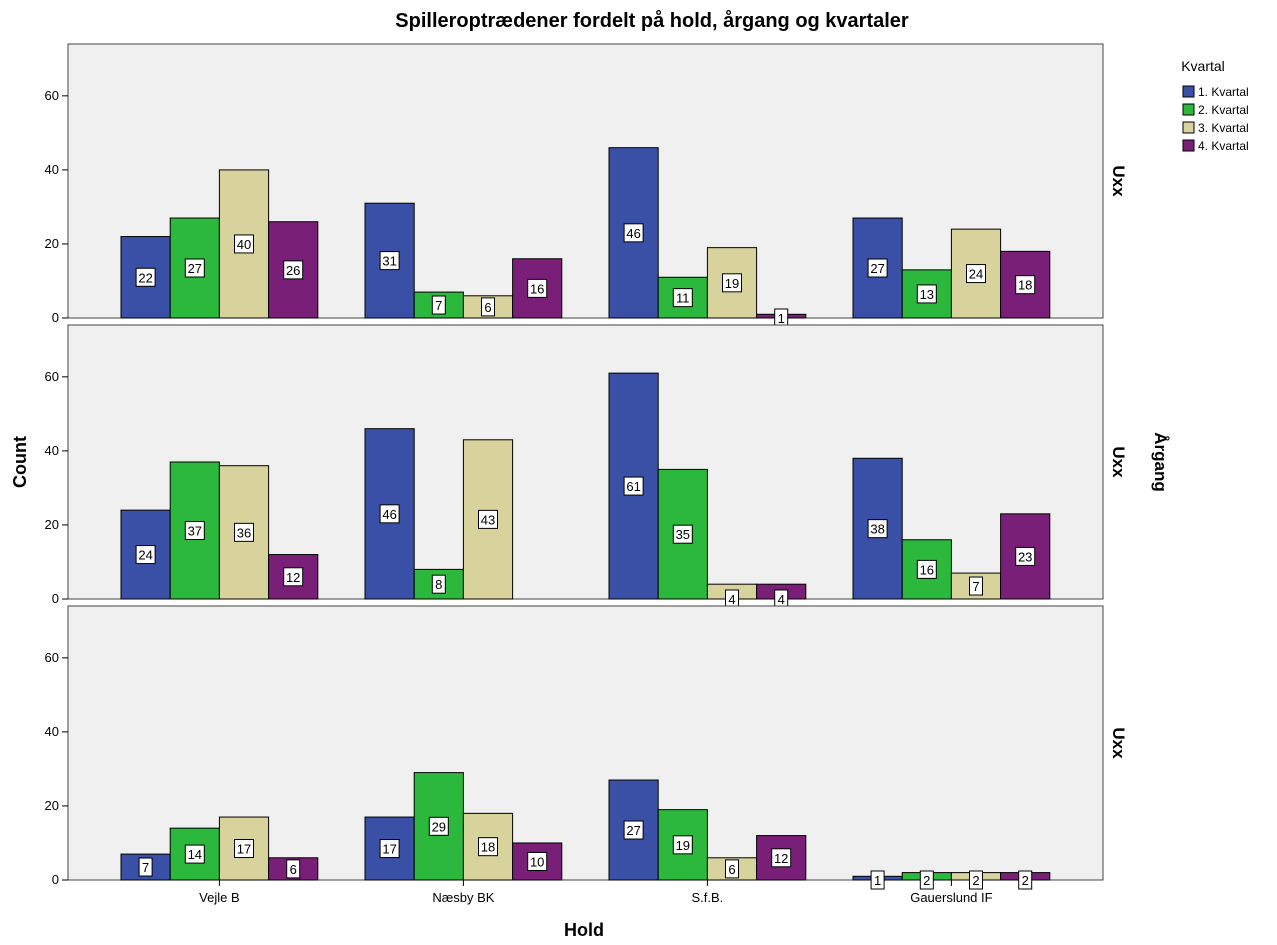  Describe the element at coordinates (1223, 146) in the screenshot. I see `legend-label-4-kvartal: 4. Kvartal` at that location.